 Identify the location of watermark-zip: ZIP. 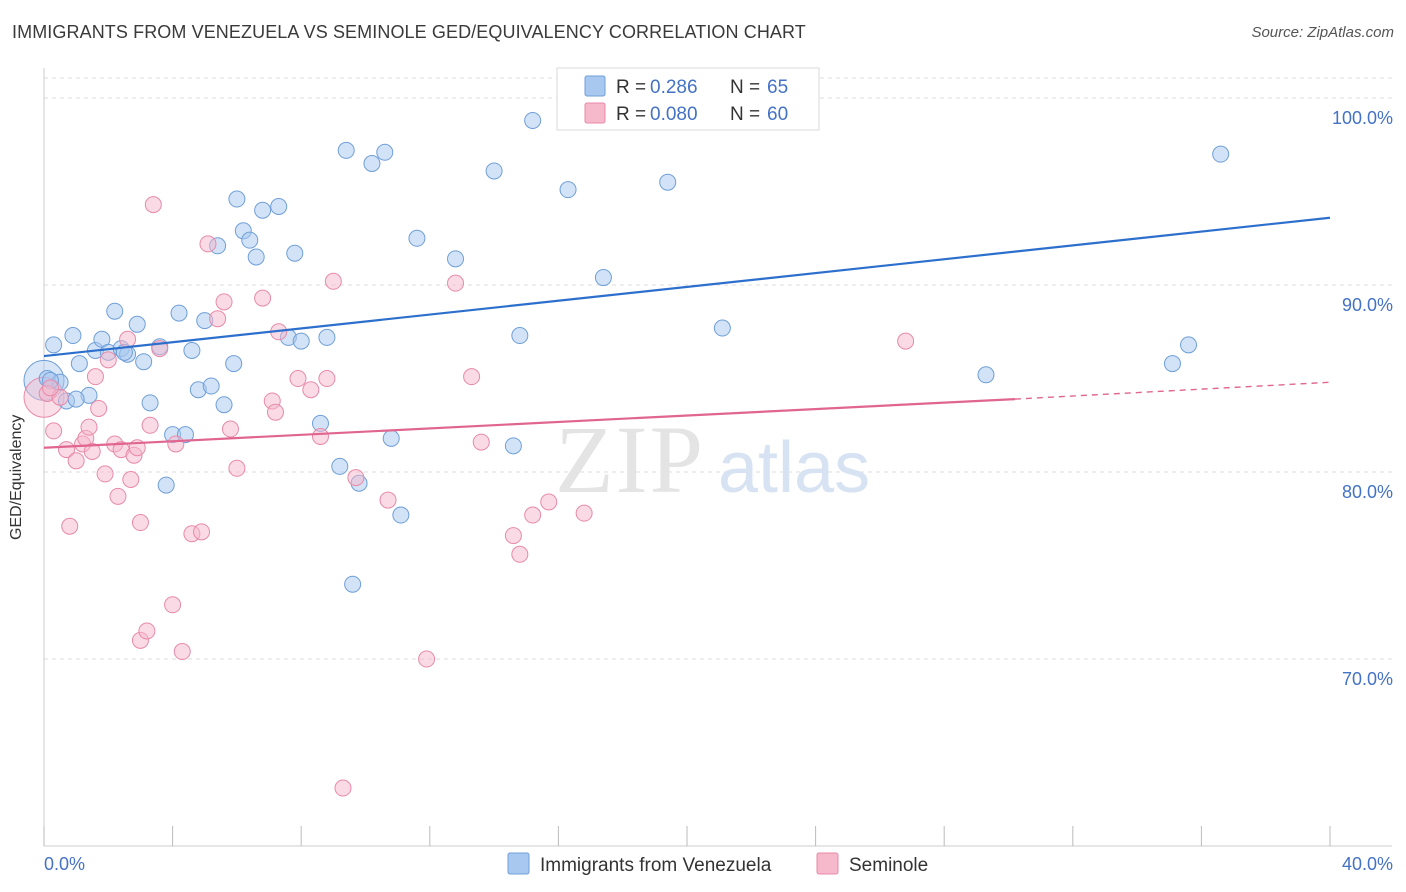
(630, 459).